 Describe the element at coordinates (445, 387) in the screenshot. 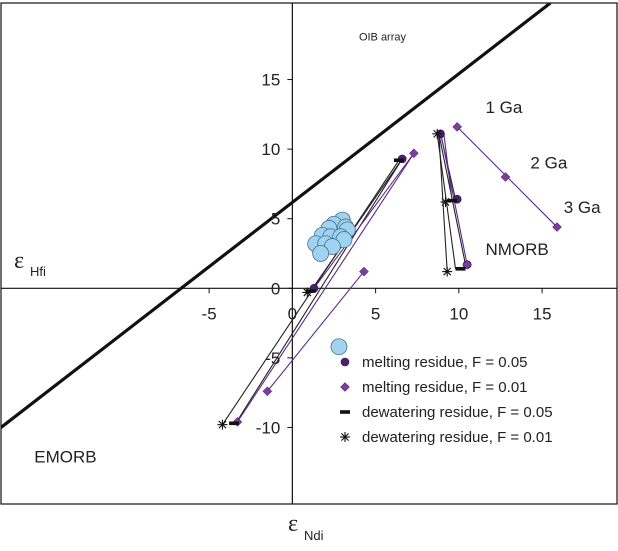

I see `legend-label: melting residue, F = 0.01` at that location.